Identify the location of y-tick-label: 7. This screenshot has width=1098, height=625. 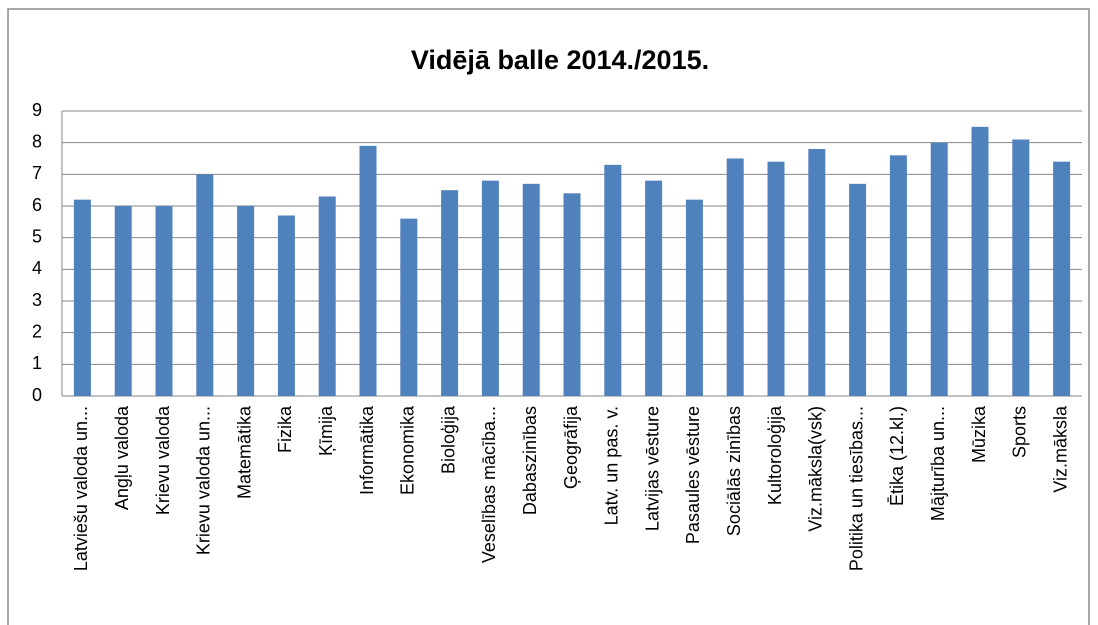
(37, 173).